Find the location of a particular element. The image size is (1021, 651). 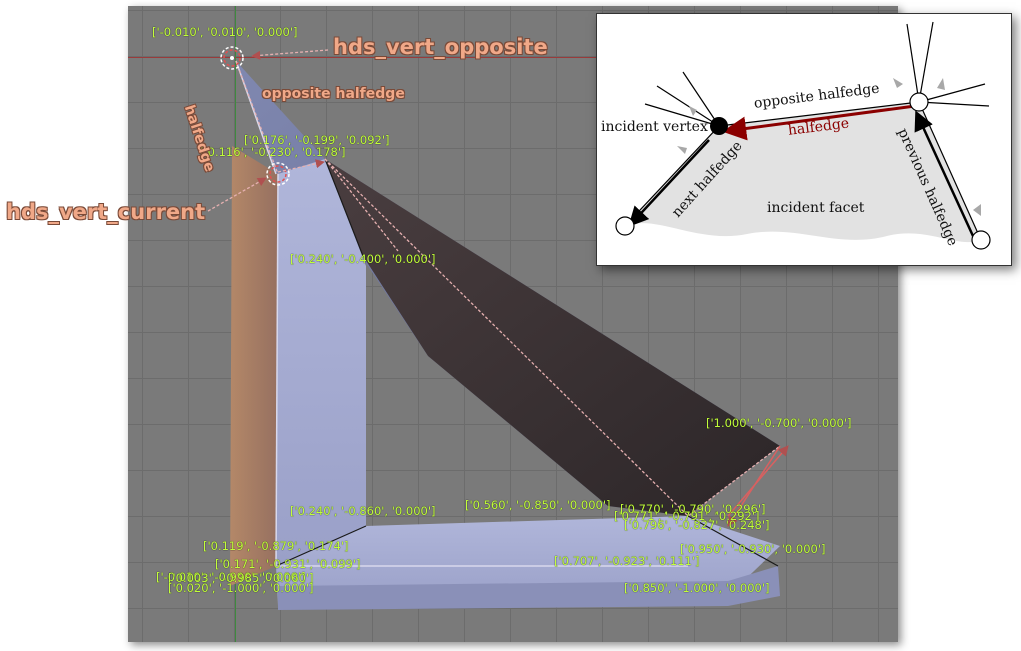

coord-label: ['0.020', '-1.000', '0.000'] is located at coordinates (241, 588).